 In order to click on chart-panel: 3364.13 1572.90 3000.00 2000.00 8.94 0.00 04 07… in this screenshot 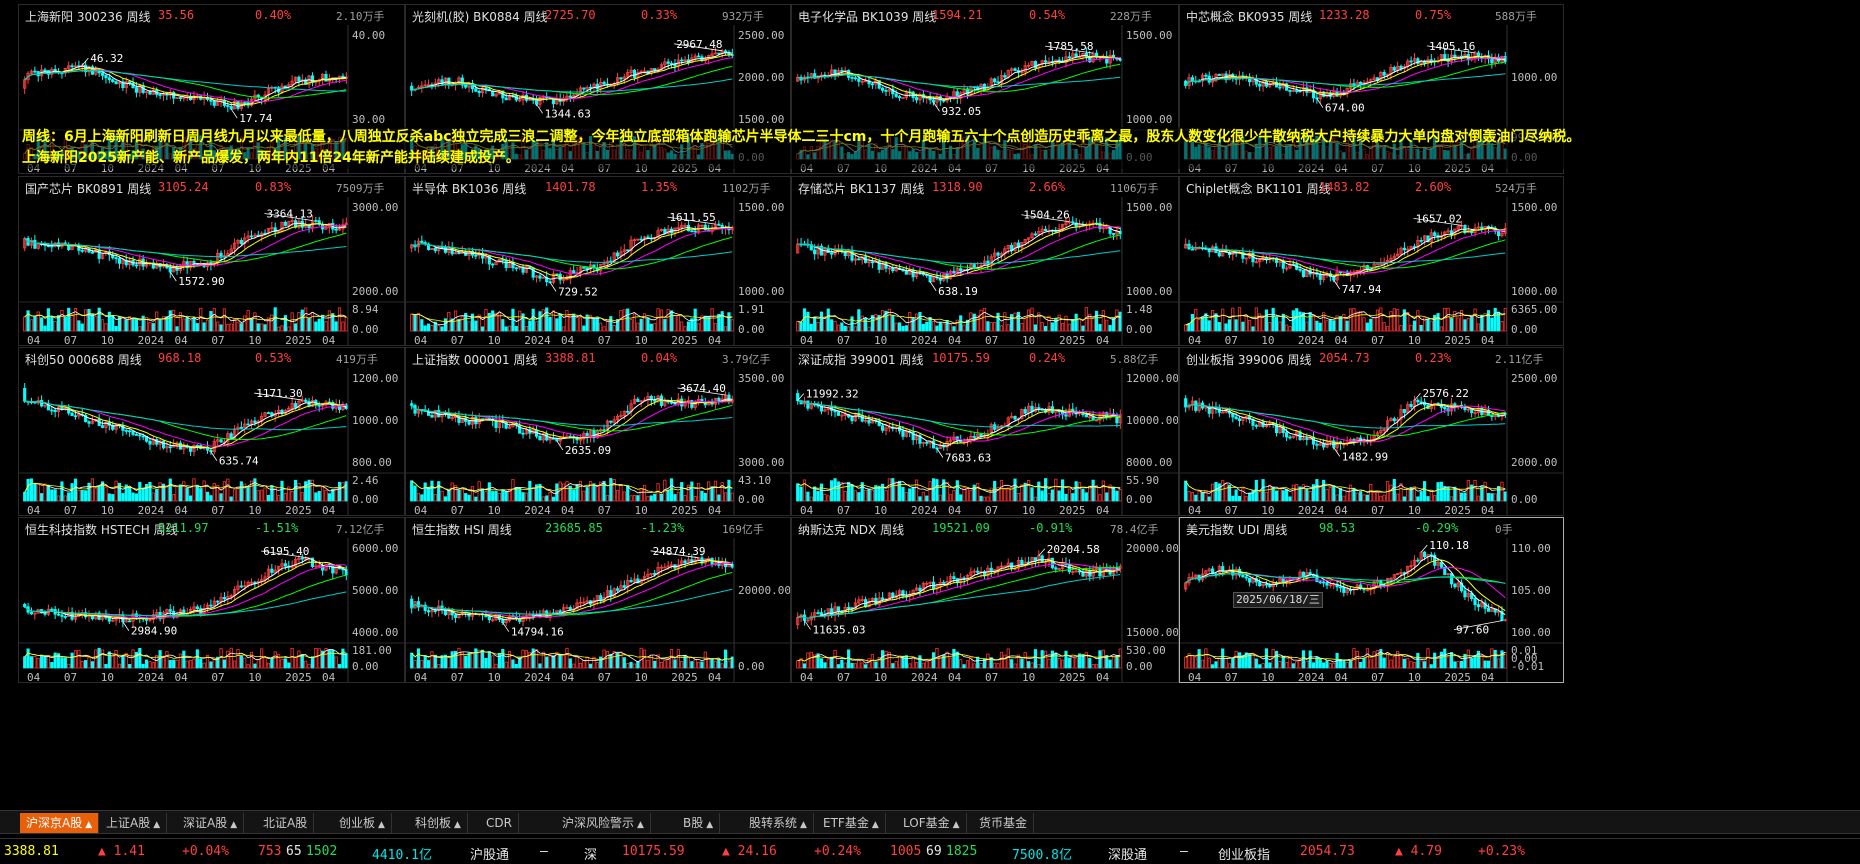, I will do `click(211, 261)`.